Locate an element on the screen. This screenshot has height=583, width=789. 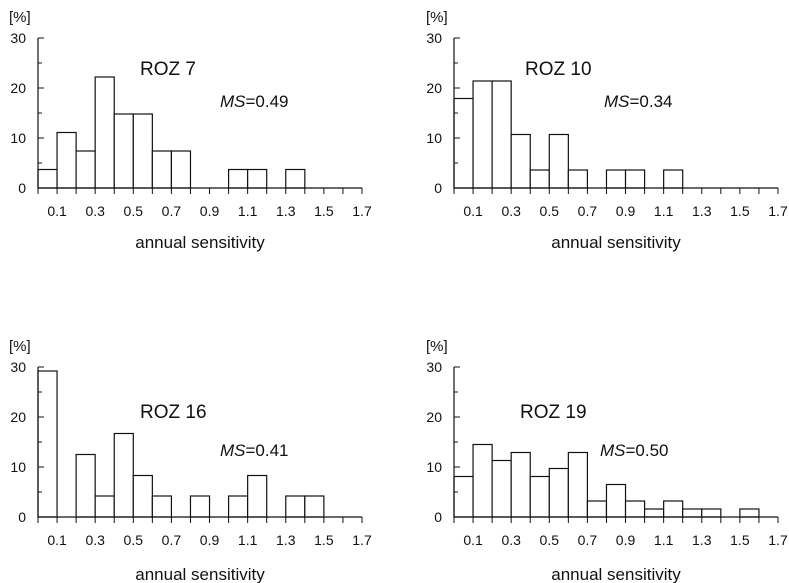
ms-value: =0.41 is located at coordinates (267, 450).